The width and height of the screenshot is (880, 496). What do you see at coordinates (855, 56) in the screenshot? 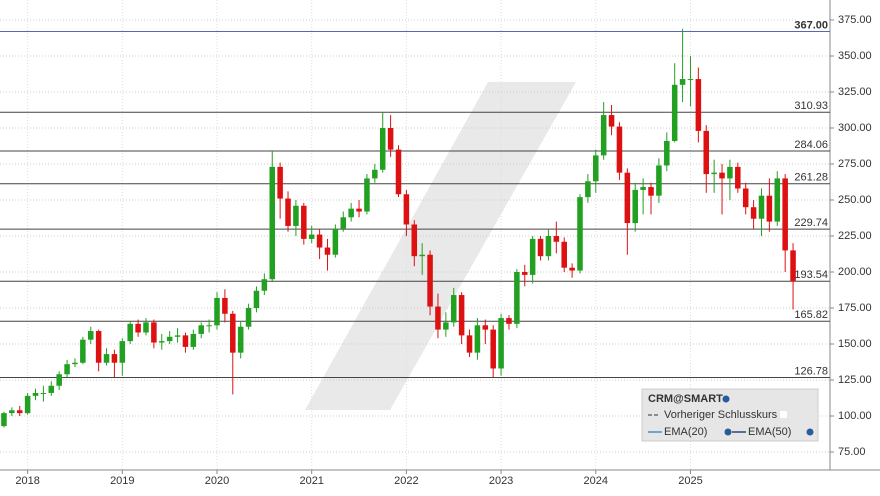
I see `y-tick-label: 350.00` at bounding box center [855, 56].